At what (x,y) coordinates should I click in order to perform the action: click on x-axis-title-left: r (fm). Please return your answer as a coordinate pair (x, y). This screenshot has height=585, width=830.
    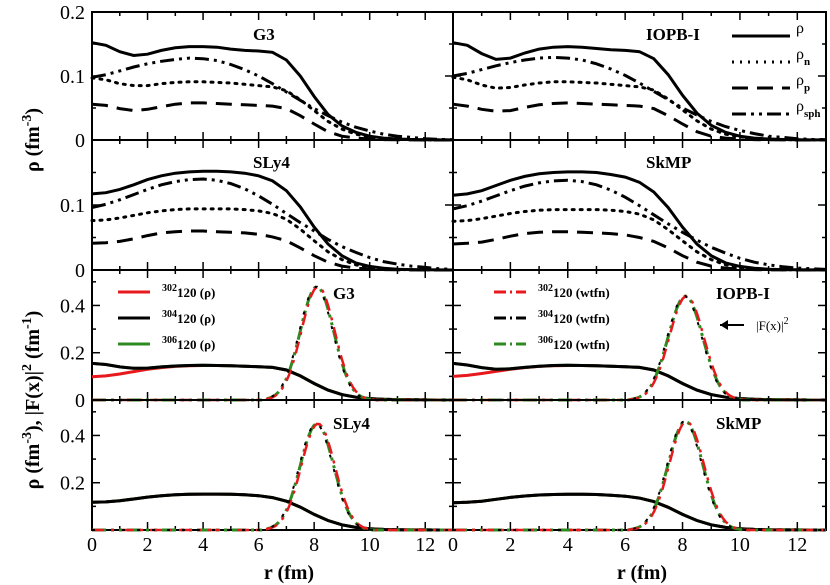
    Looking at the image, I should click on (289, 573).